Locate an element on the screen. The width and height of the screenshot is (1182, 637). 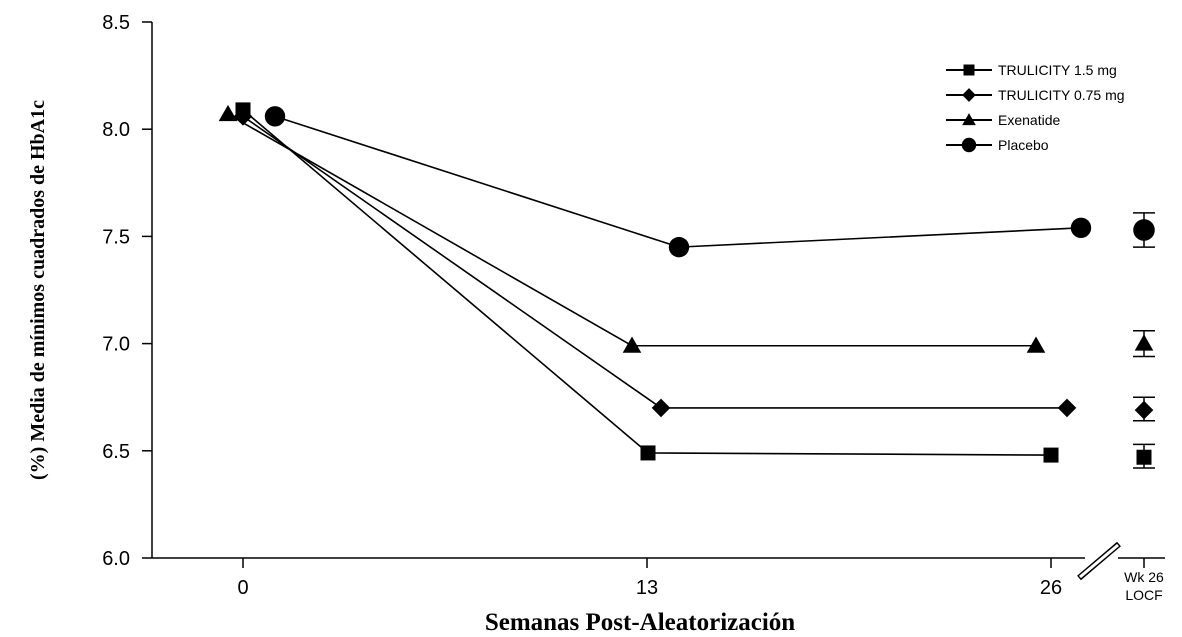
x-tick-label: 26 is located at coordinates (1051, 588).